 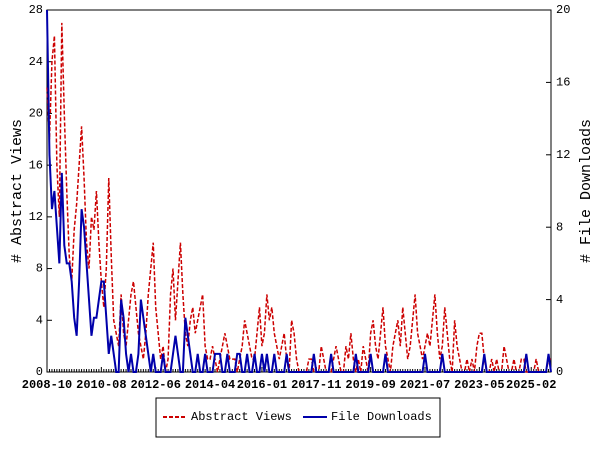 I want to click on x-tick-label: 2025-02, so click(x=531, y=385).